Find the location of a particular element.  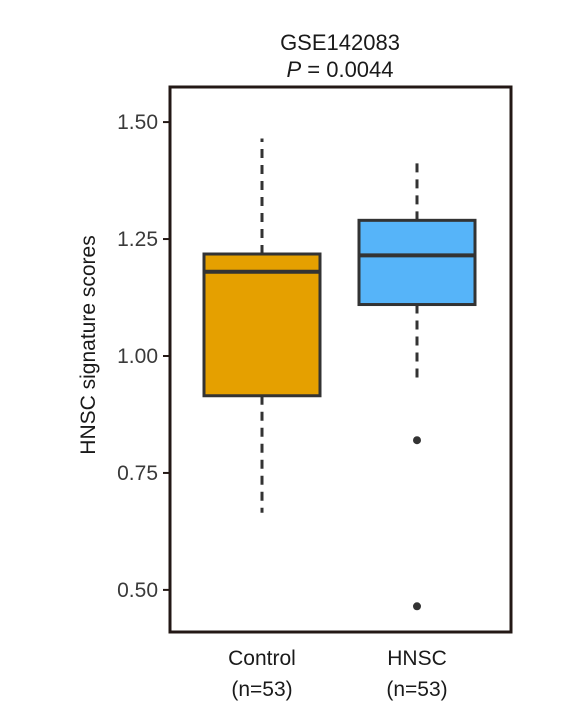

y-axis-label: HNSC signature scores is located at coordinates (88, 344).